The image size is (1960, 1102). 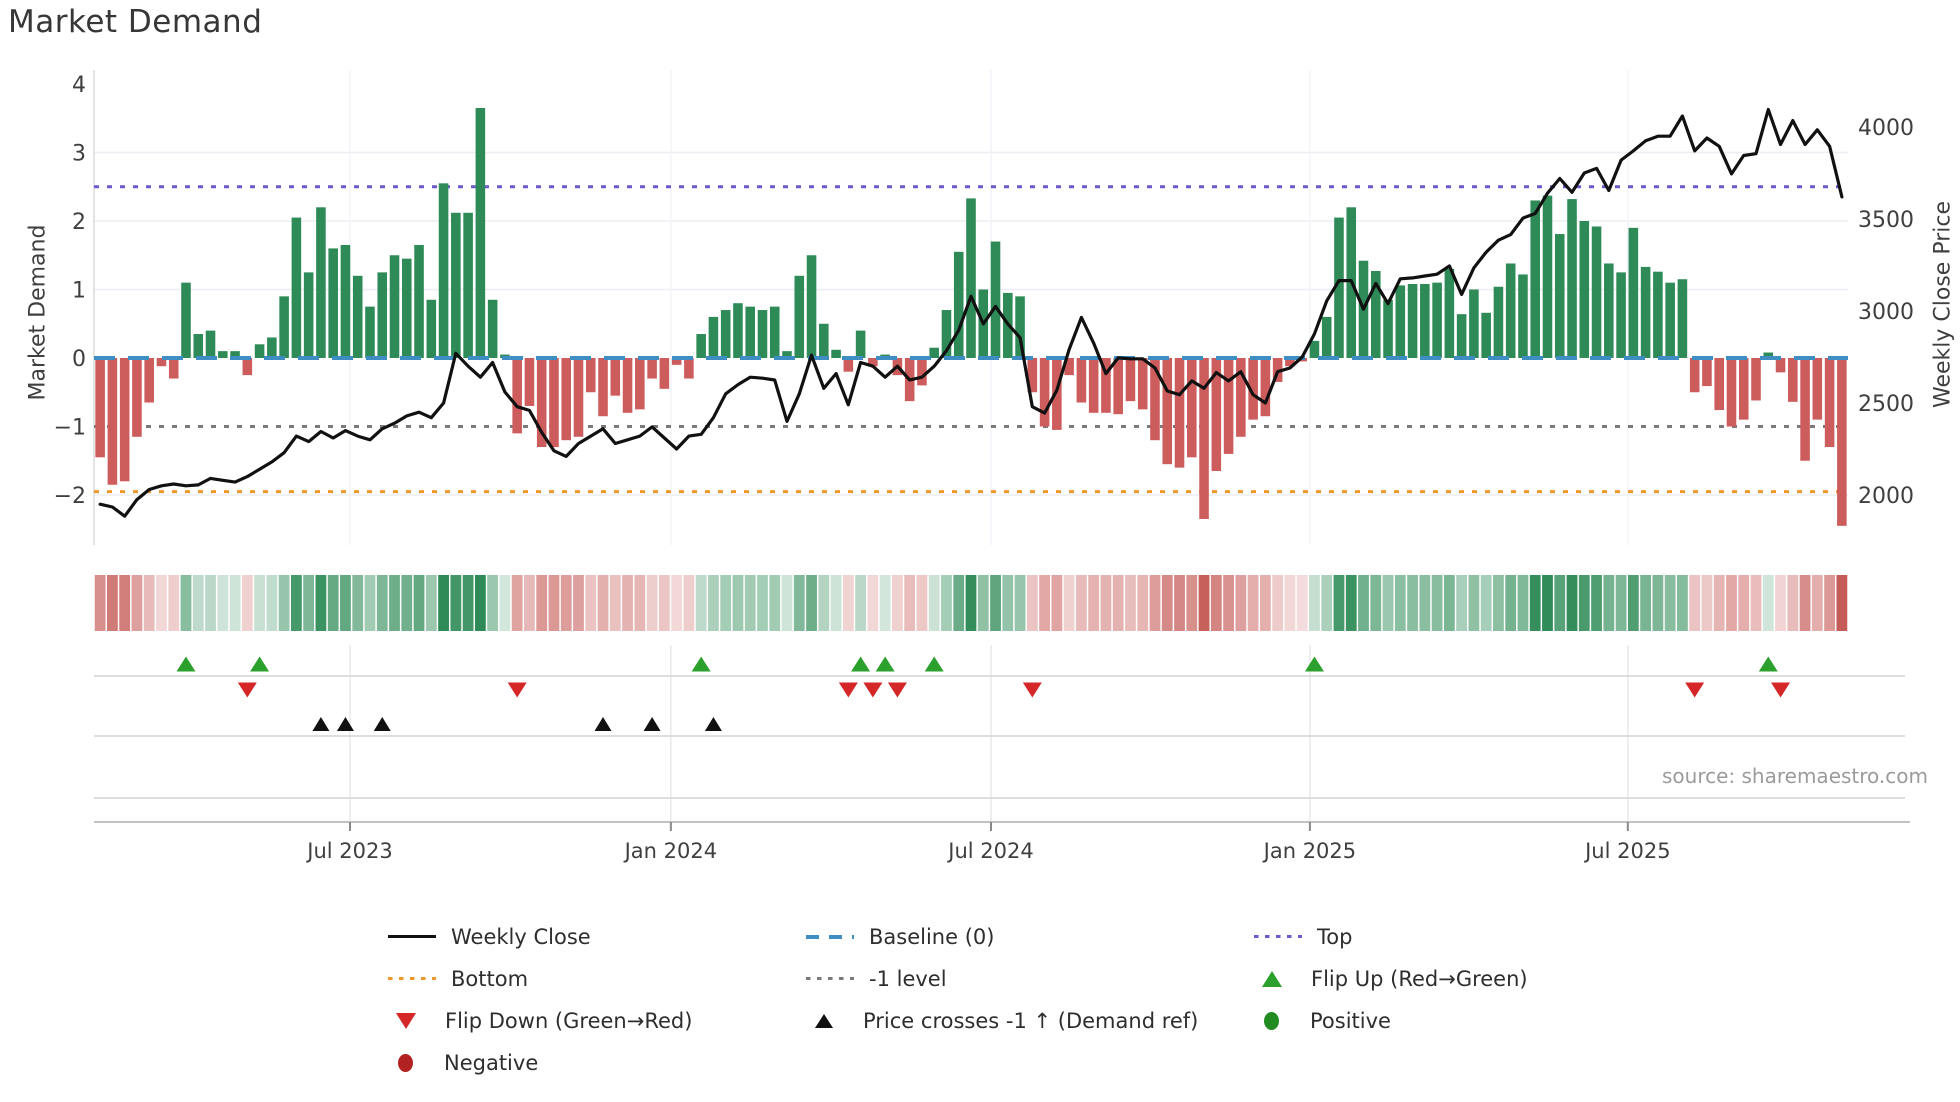 What do you see at coordinates (569, 1020) in the screenshot?
I see `legend-label: Flip Down (Green→Red)` at bounding box center [569, 1020].